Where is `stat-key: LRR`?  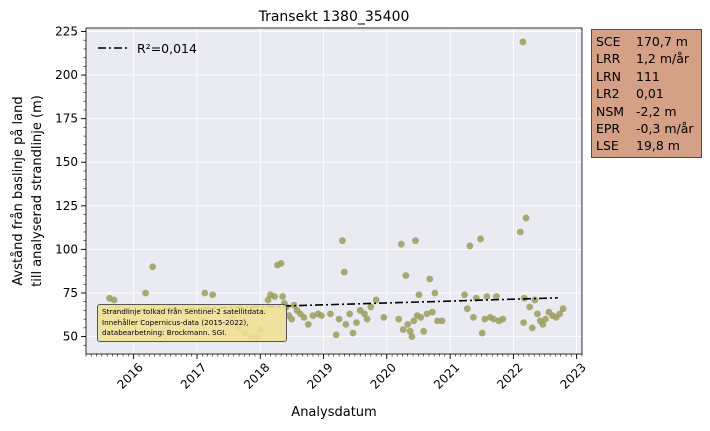 stat-key: LRR is located at coordinates (608, 59).